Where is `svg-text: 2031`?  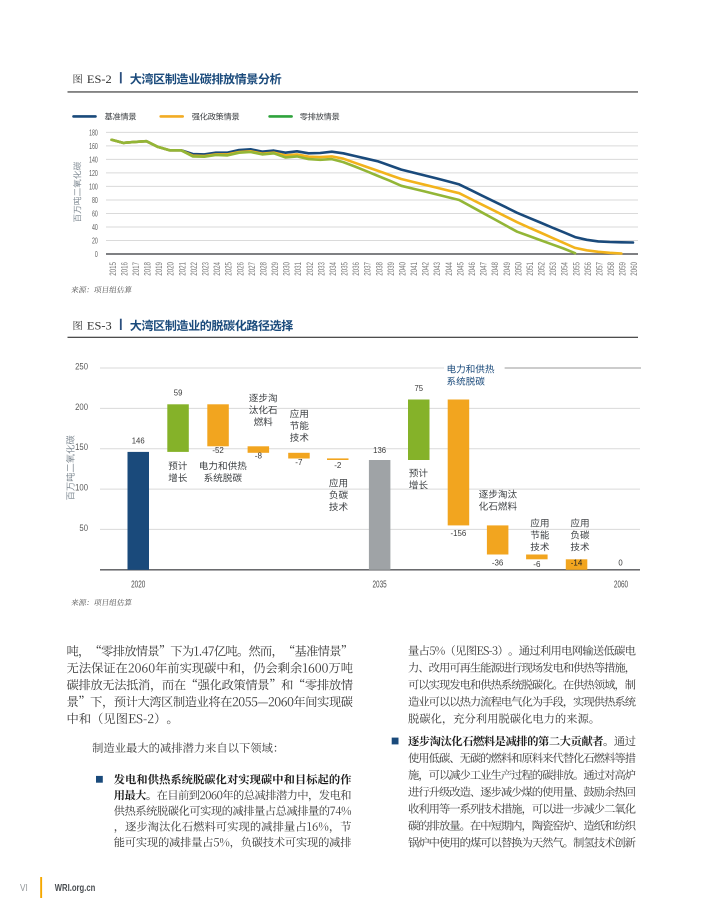 svg-text: 2031 is located at coordinates (298, 269).